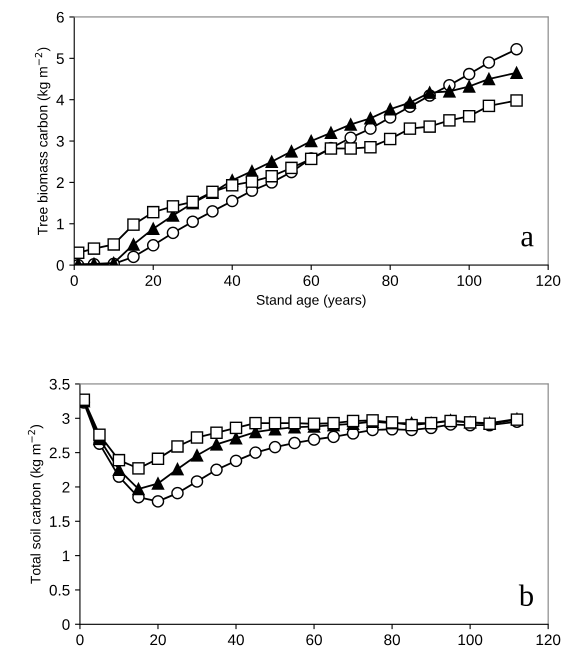 This screenshot has width=571, height=653. I want to click on y-tick-label: 2.5, so click(60, 452).